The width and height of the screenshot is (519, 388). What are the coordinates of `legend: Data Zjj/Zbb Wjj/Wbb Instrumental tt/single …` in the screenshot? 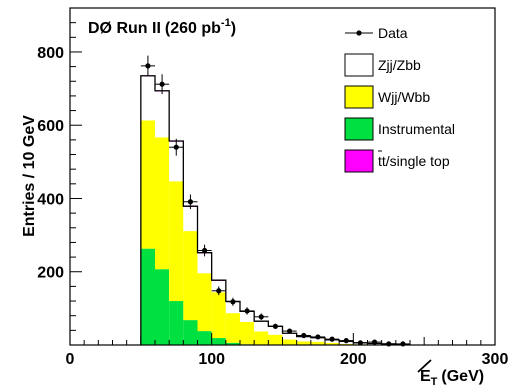 It's located at (399, 99).